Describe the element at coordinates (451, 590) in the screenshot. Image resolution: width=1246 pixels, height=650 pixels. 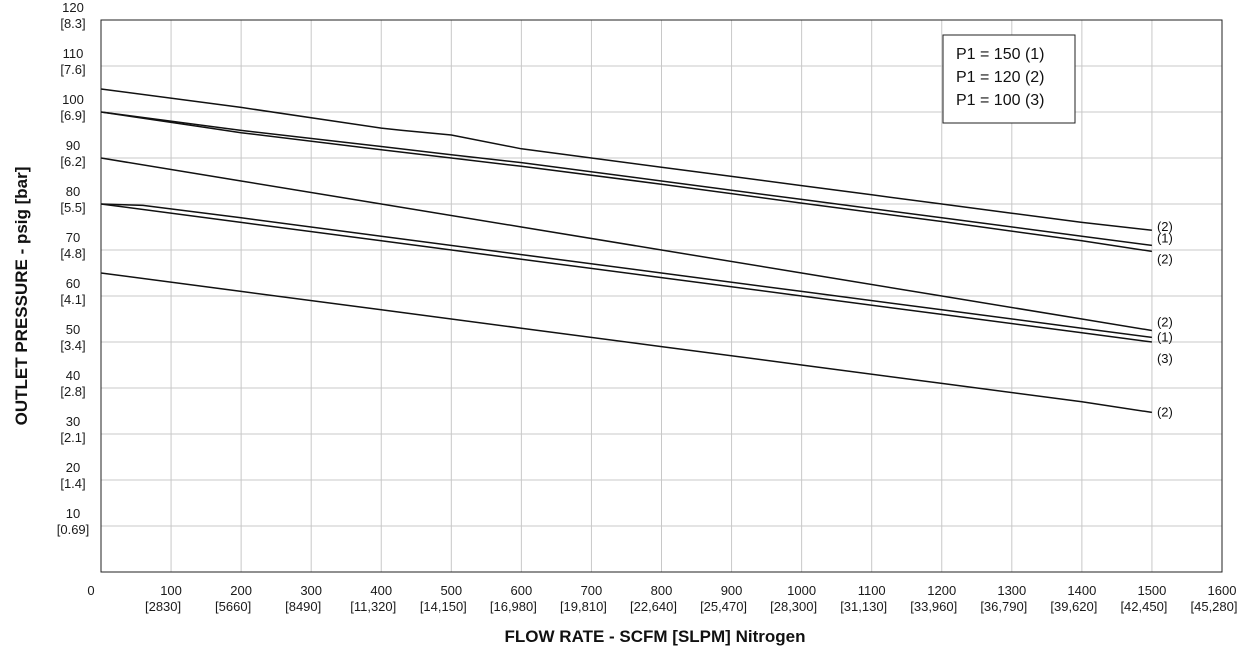
I see `x-tick-label: 500` at that location.